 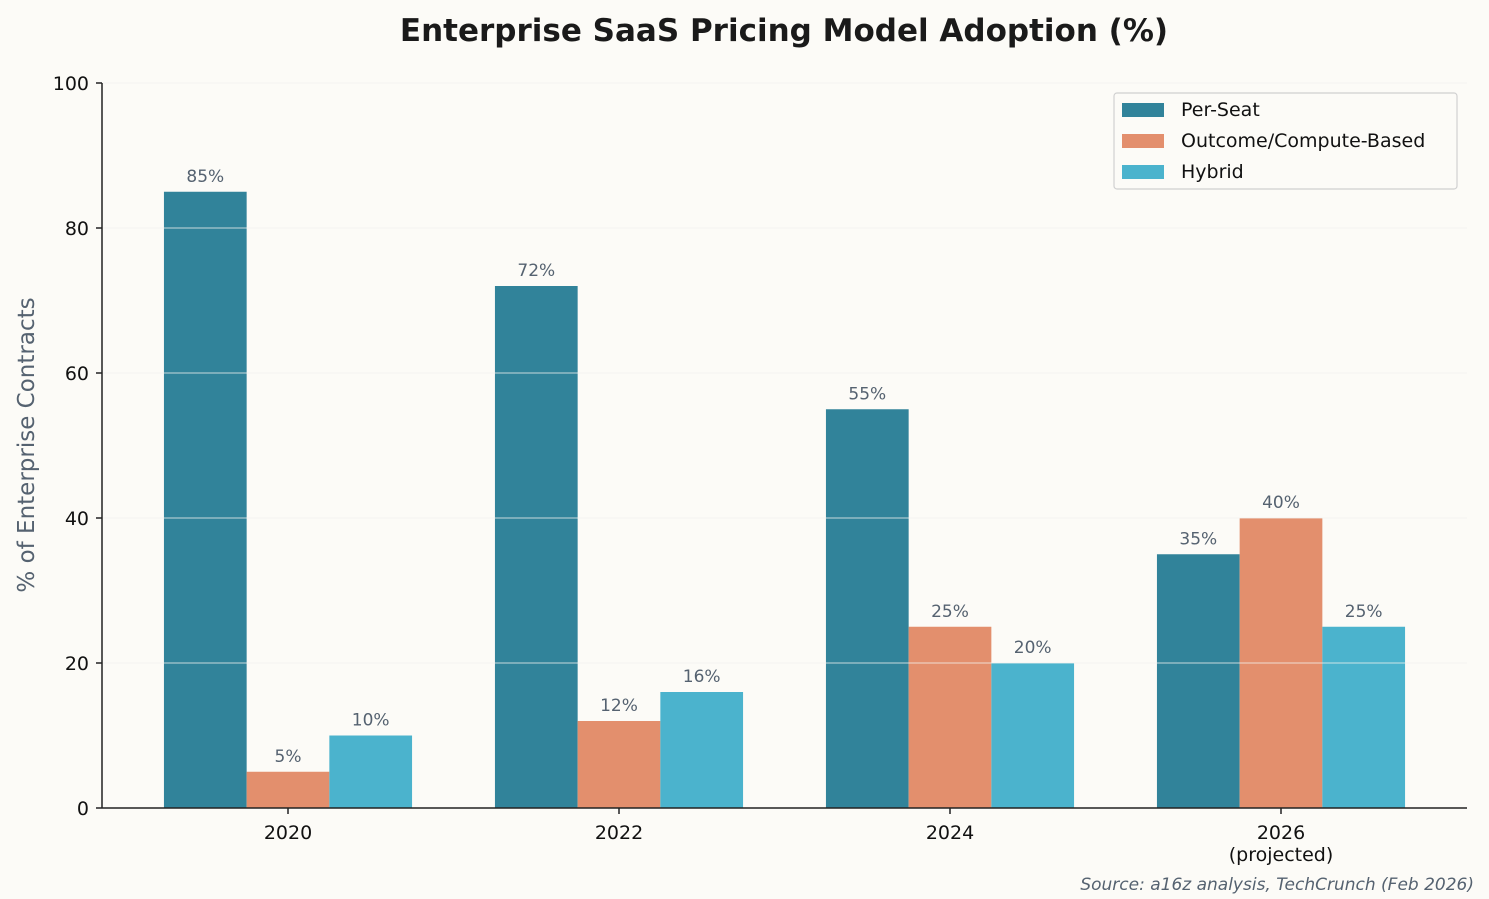 I want to click on y-axis-label: % of Enterprise Contracts, so click(x=27, y=444).